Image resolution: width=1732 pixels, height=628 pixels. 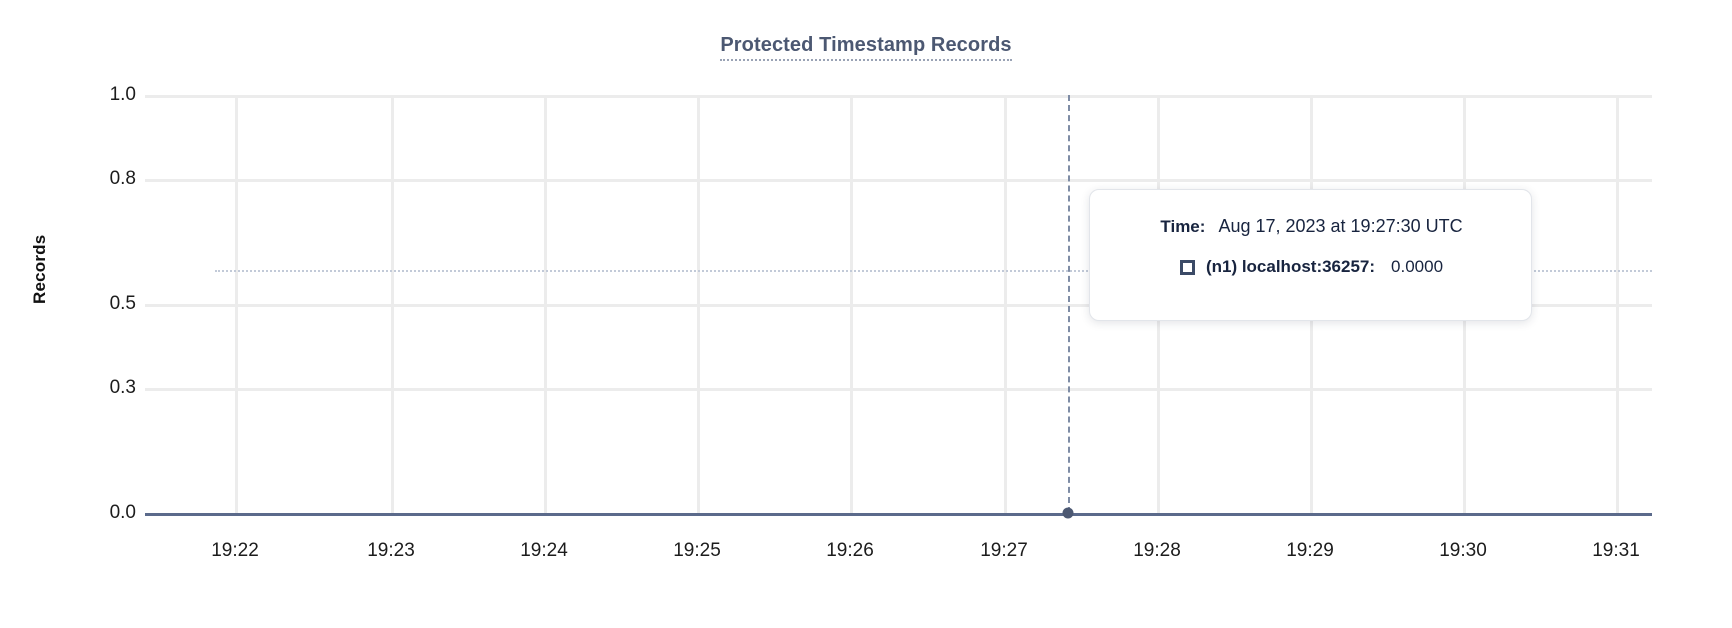 I want to click on x-tick-label: 19:28, so click(x=1157, y=550).